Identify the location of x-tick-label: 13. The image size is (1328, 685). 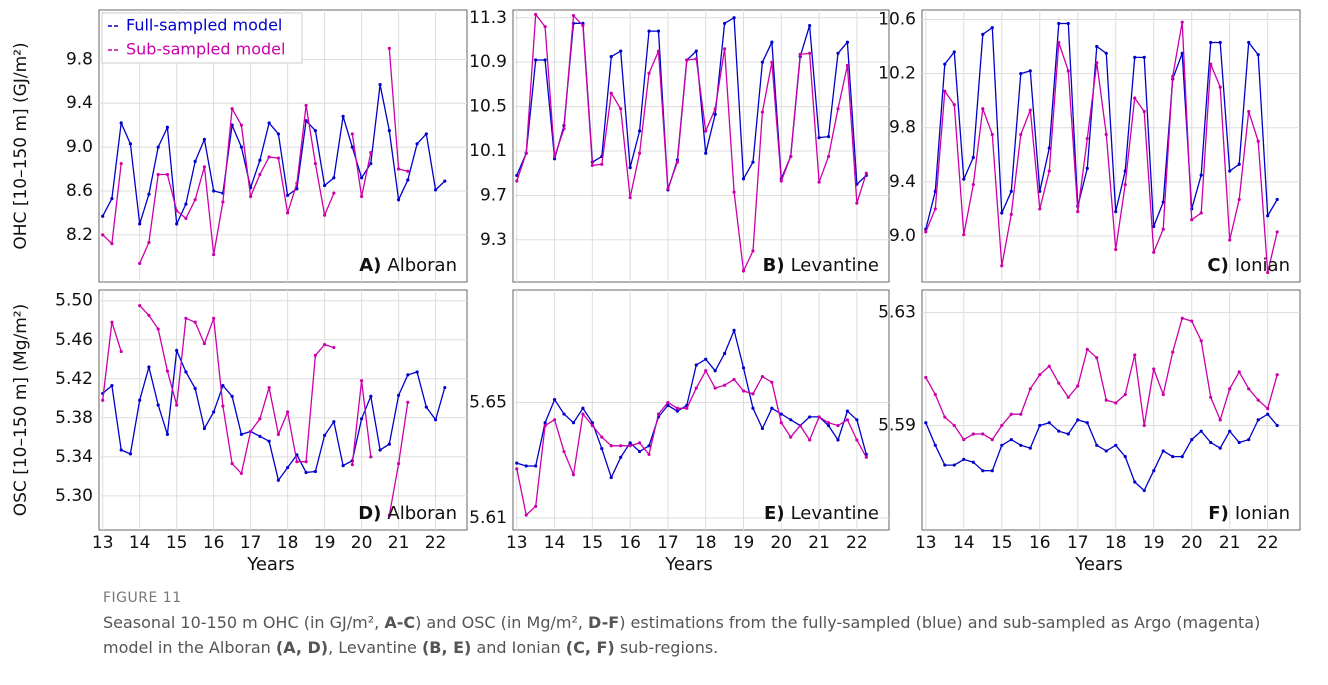
(103, 543).